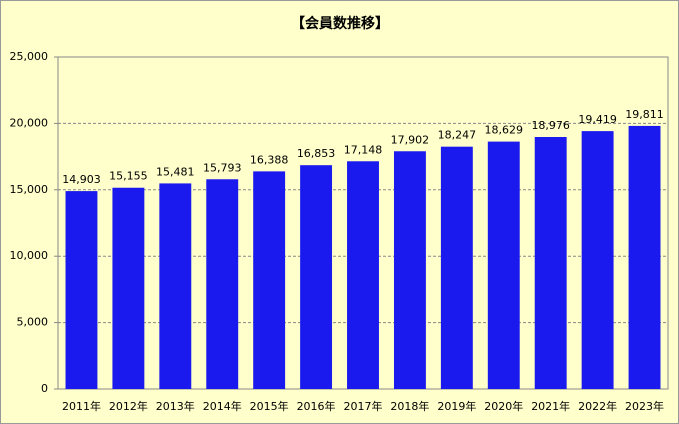 This screenshot has width=679, height=424. Describe the element at coordinates (29, 122) in the screenshot. I see `y-tick-label: 20,000` at that location.